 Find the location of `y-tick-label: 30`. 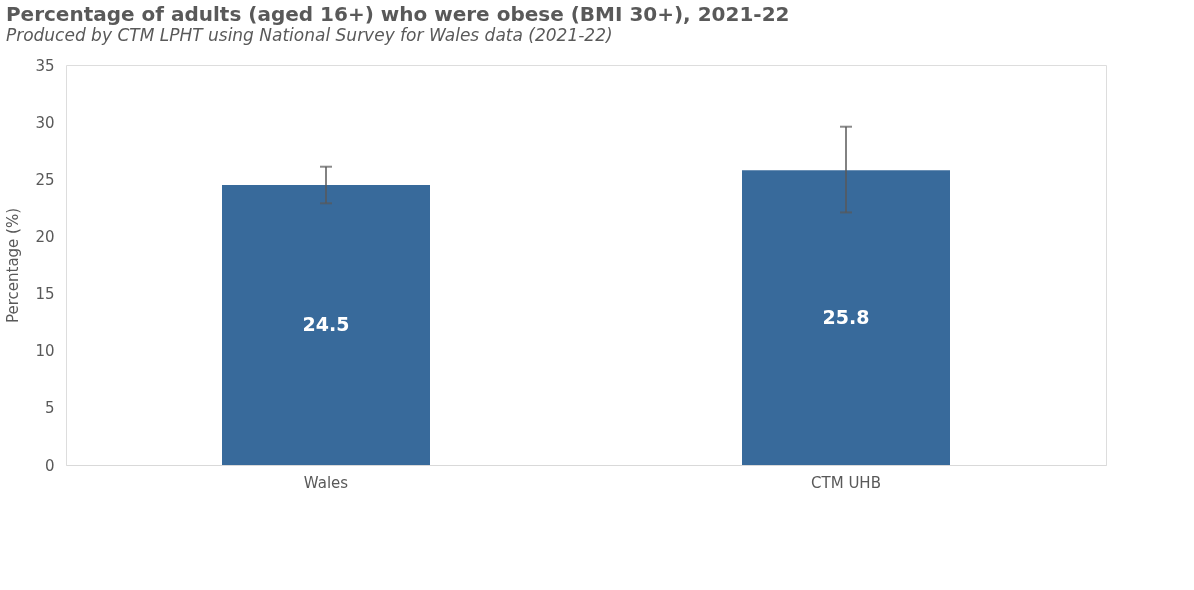

y-tick-label: 30 is located at coordinates (45, 122).